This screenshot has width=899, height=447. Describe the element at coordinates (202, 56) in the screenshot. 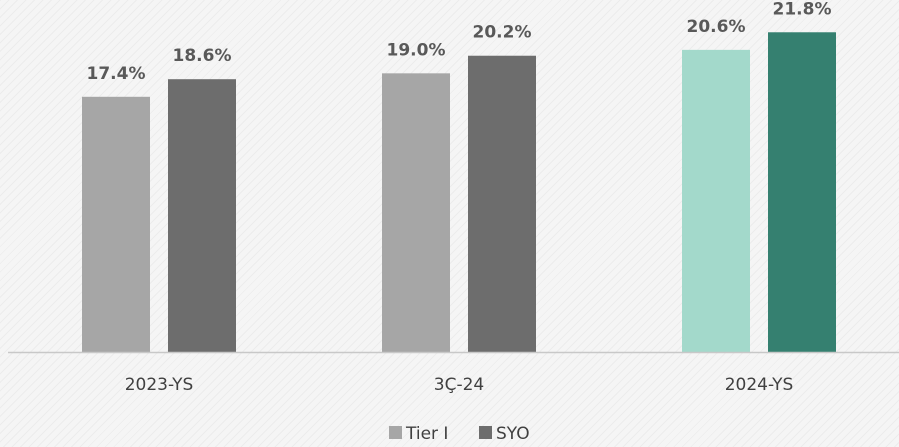

I see `data-label: 18.6%` at that location.